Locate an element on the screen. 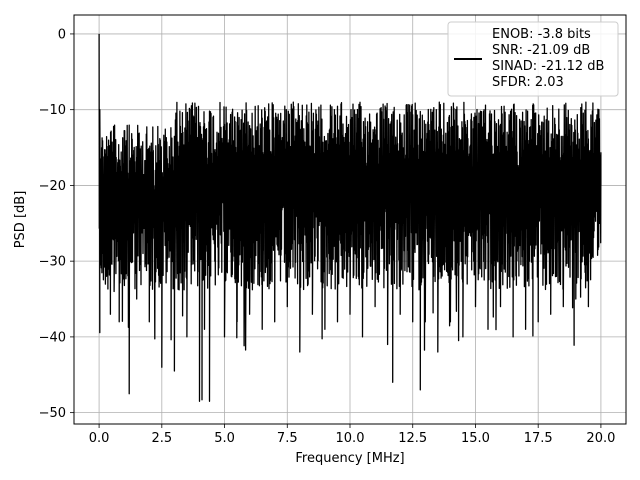 Image resolution: width=640 pixels, height=480 pixels. legend-sinad: SINAD: -21.12 dB is located at coordinates (548, 66).